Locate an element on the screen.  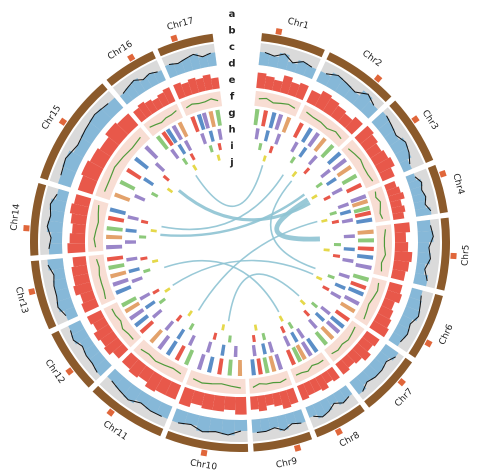
track-label: d is located at coordinates (231, 64).